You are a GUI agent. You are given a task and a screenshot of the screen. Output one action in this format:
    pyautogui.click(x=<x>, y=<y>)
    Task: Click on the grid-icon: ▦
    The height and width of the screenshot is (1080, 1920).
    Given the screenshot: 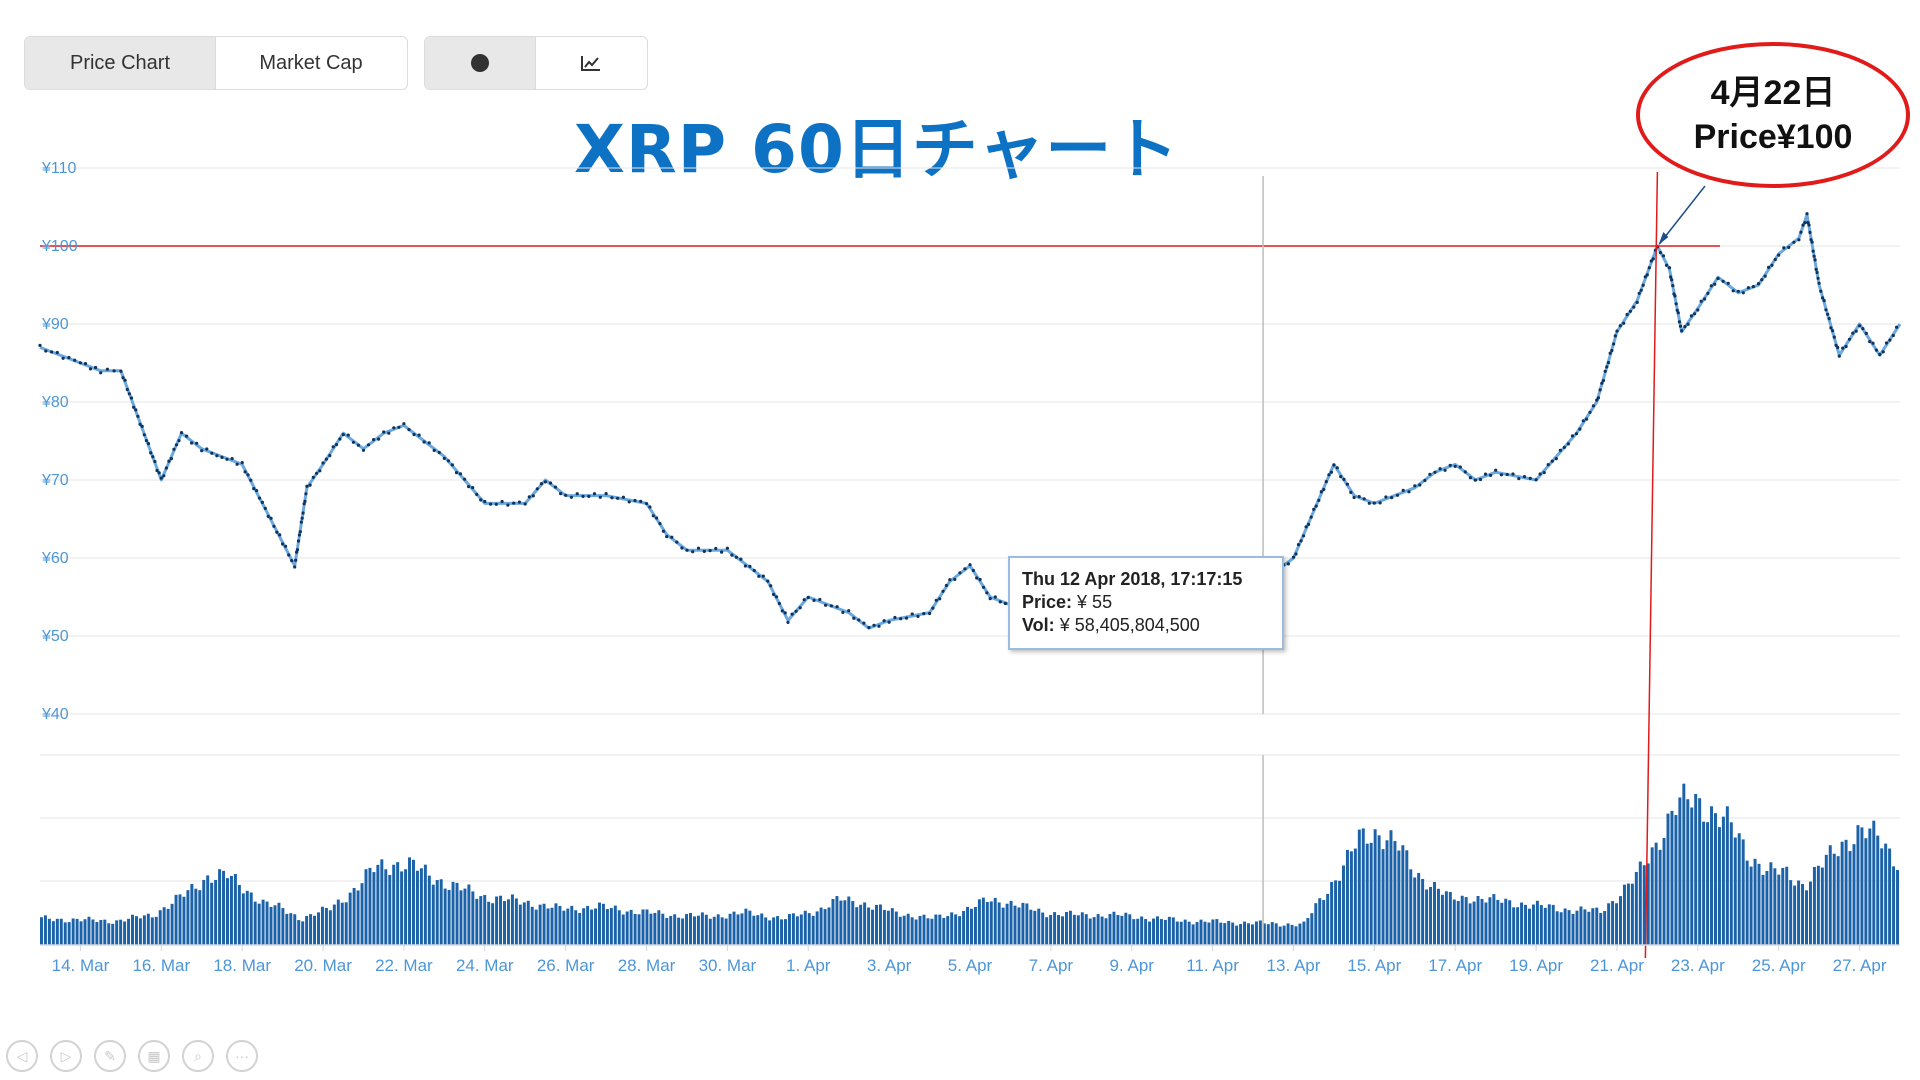 What is the action you would take?
    pyautogui.click(x=154, y=1056)
    